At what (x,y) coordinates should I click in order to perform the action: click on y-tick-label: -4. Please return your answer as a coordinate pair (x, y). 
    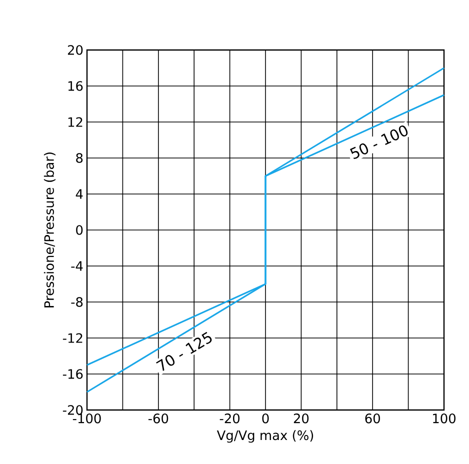
    Looking at the image, I should click on (77, 266).